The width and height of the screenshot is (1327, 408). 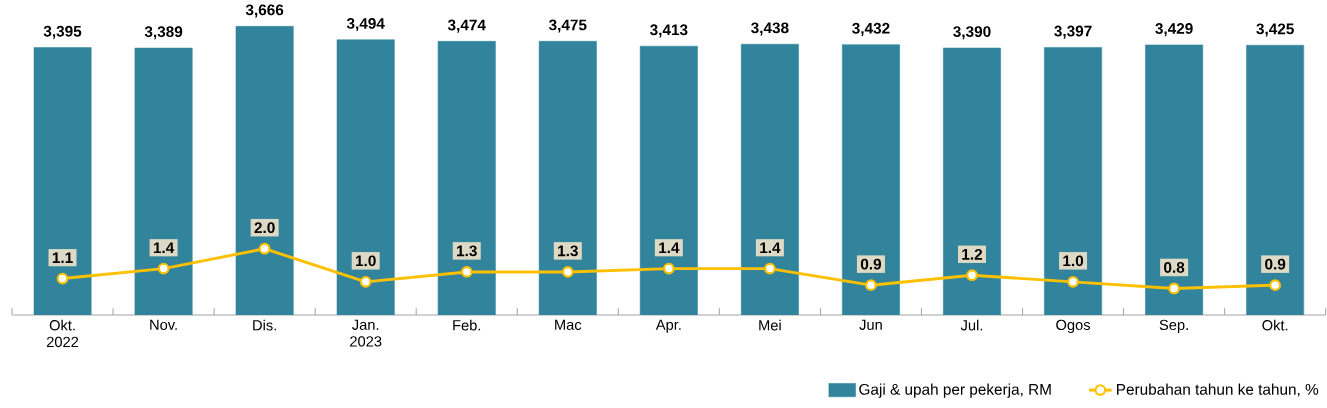 What do you see at coordinates (1275, 325) in the screenshot?
I see `x-tick-label: Okt.` at bounding box center [1275, 325].